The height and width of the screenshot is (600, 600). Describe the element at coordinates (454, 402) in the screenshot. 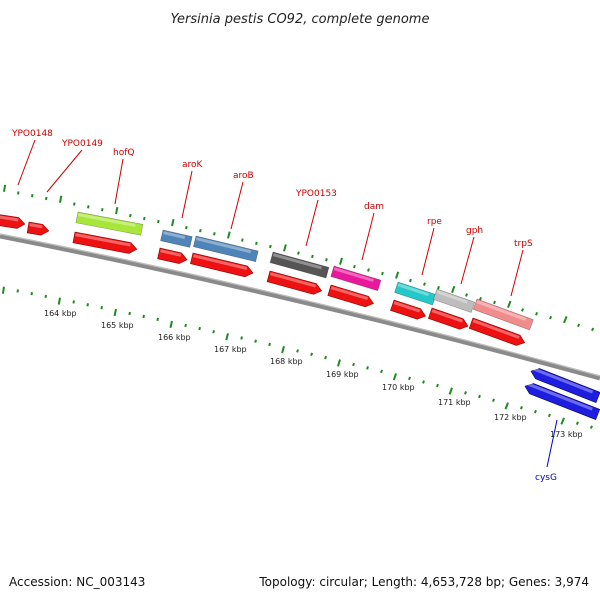

I see `kbp-label: 171 kbp` at that location.